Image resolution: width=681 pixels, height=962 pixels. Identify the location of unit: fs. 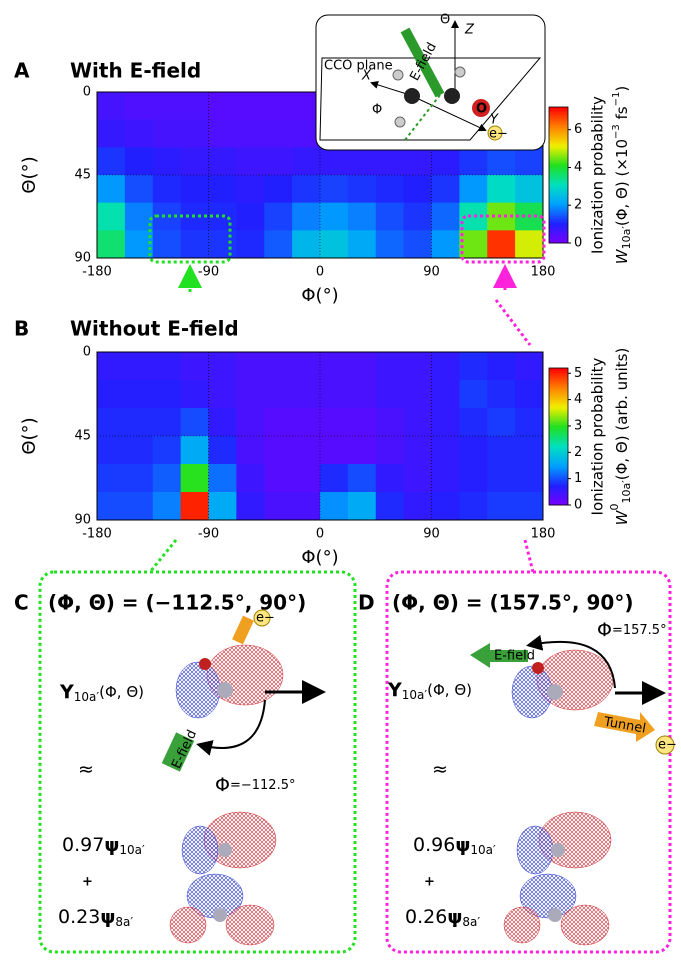
(622, 115).